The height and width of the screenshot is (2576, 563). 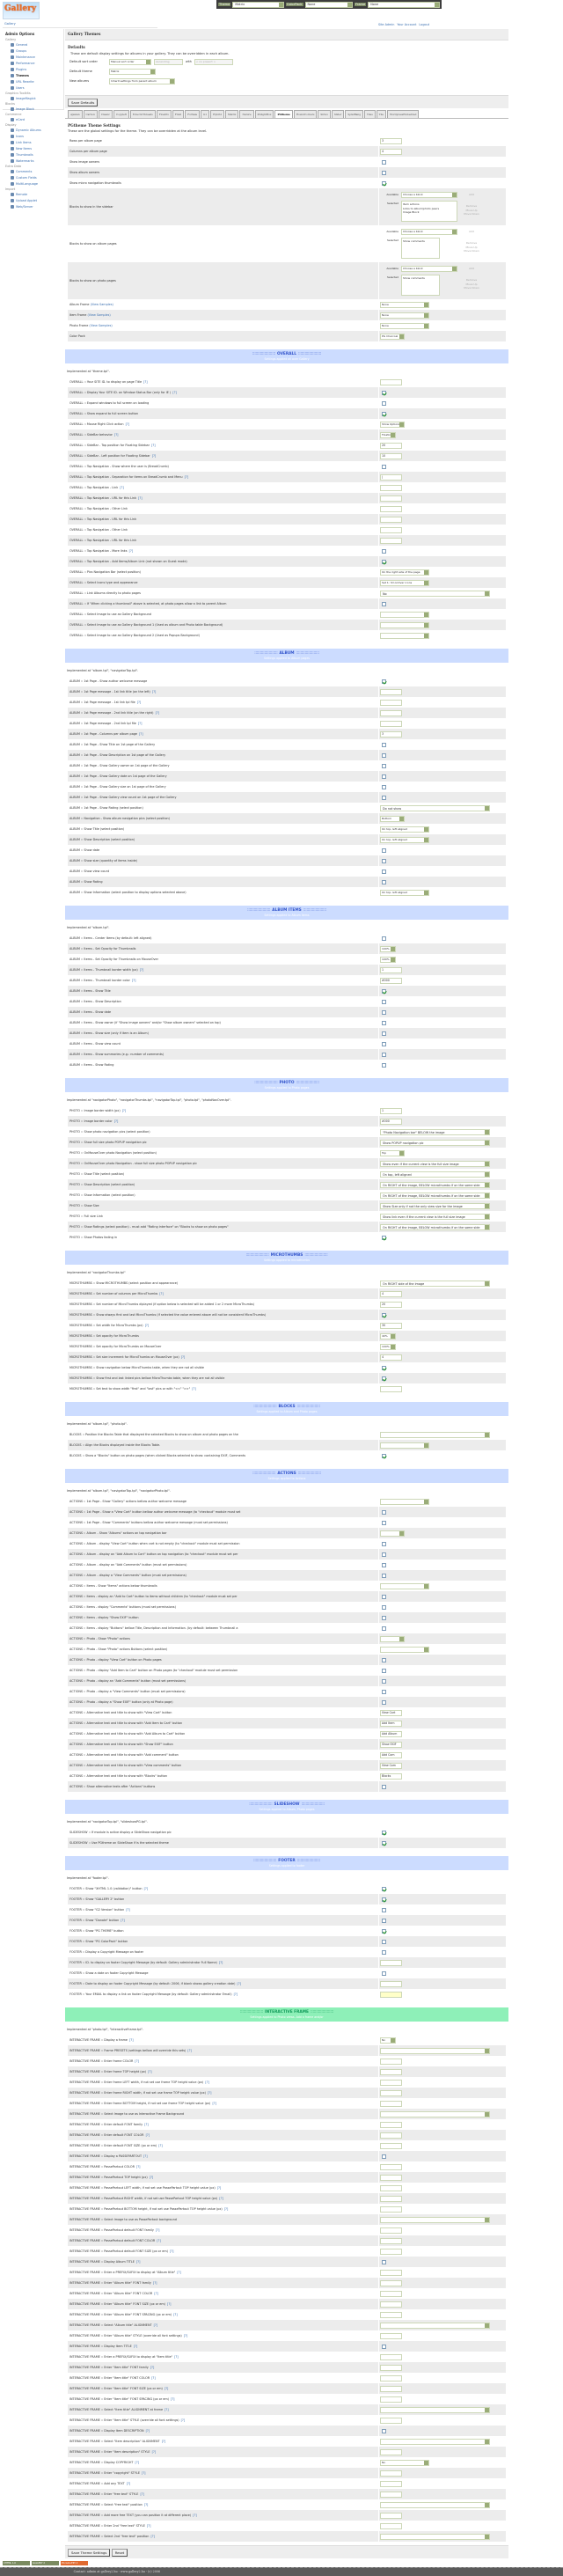 What do you see at coordinates (435, 1283) in the screenshot?
I see `setting-select: On RIGHT side of the image` at bounding box center [435, 1283].